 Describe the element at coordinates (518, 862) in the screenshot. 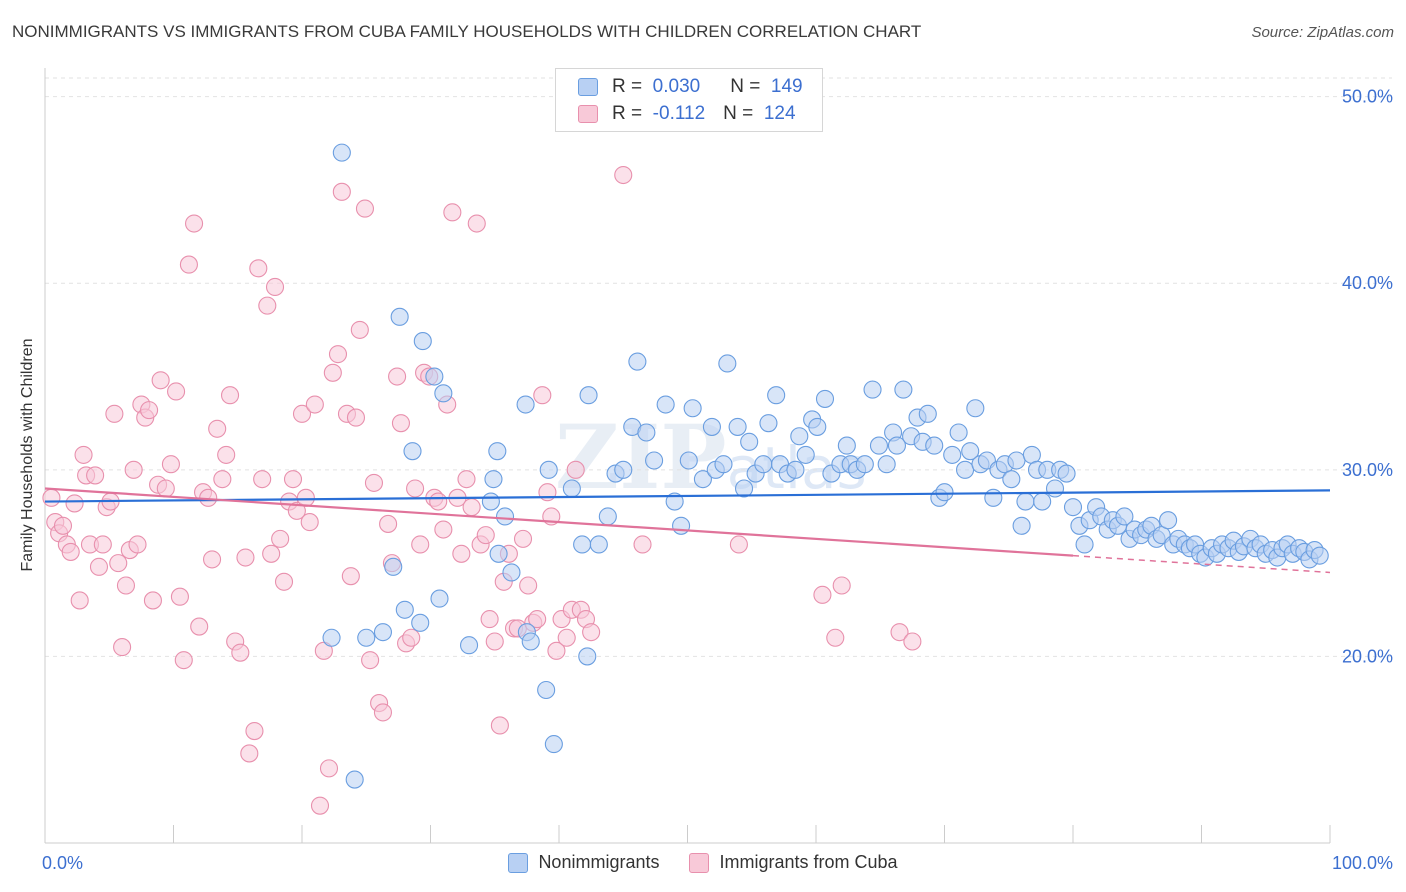

I see `legend-swatch-nonimmigrants` at that location.